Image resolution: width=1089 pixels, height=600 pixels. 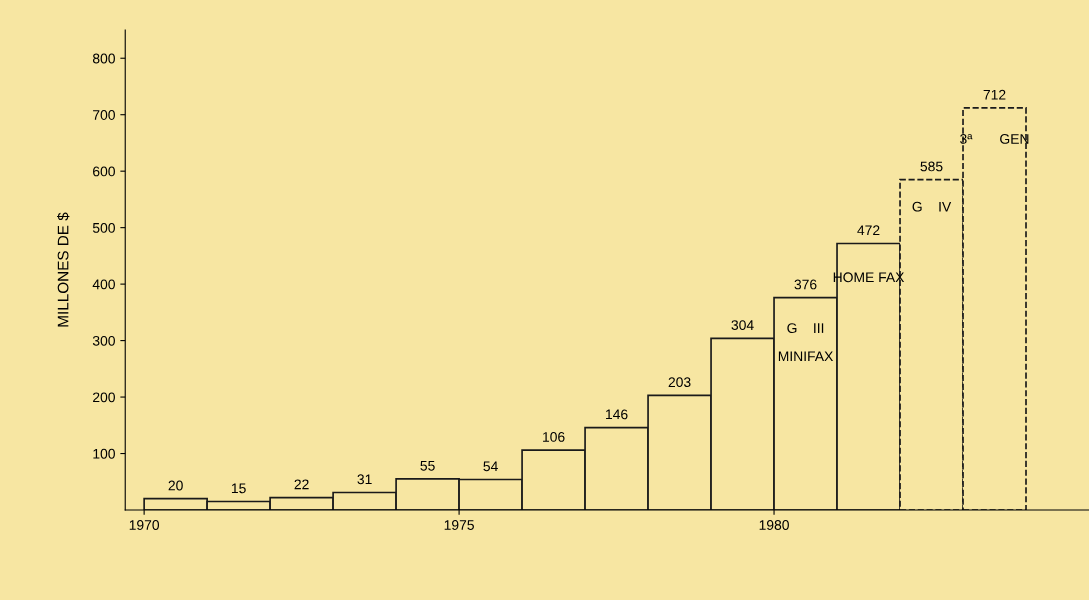 What do you see at coordinates (868, 230) in the screenshot?
I see `data-label: 472` at bounding box center [868, 230].